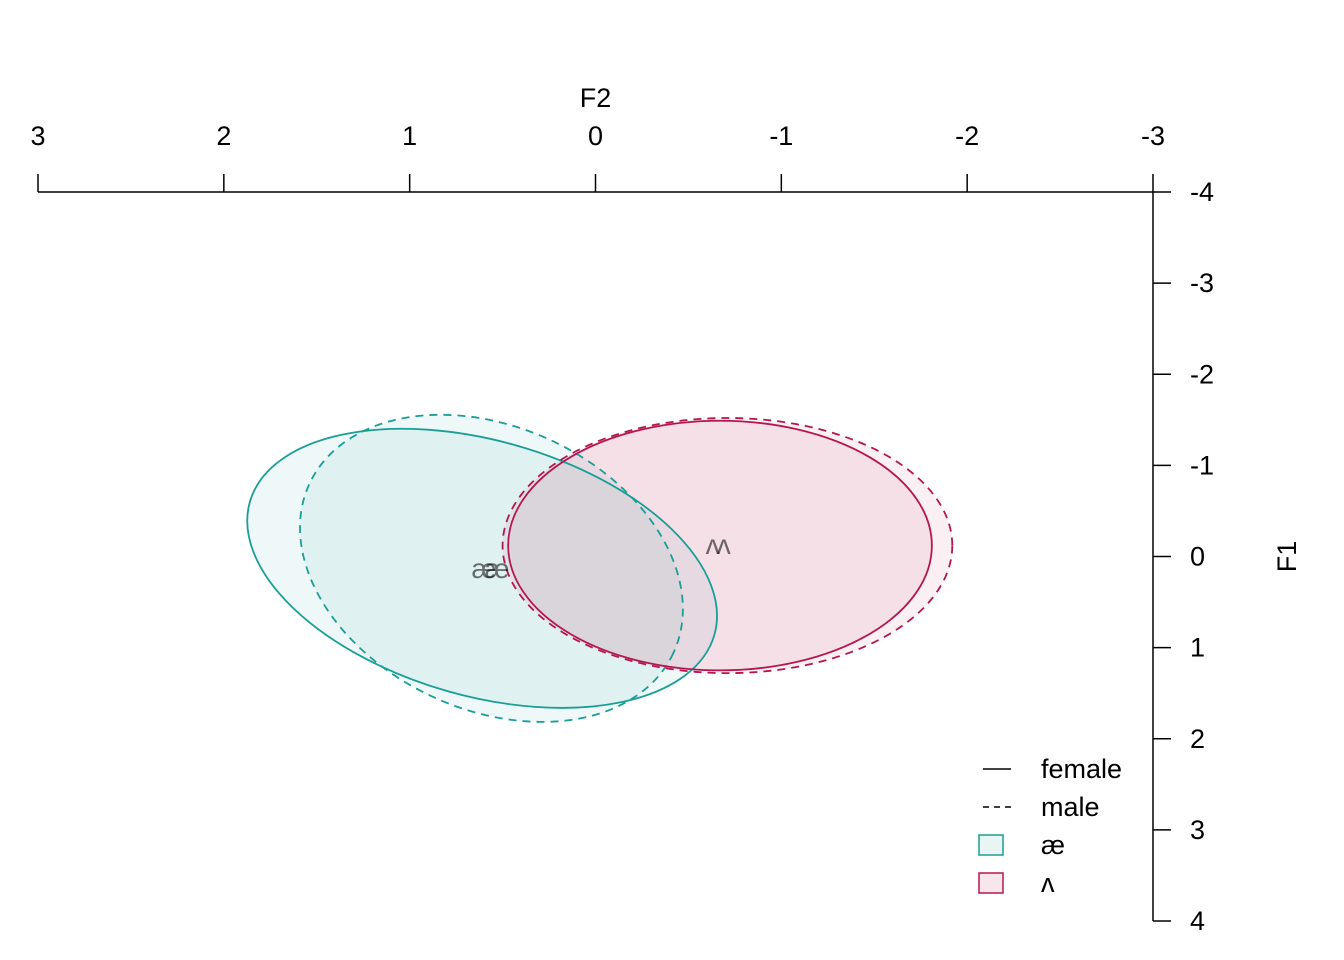 The width and height of the screenshot is (1344, 960). What do you see at coordinates (1202, 374) in the screenshot?
I see `y-tick-label: -2` at bounding box center [1202, 374].